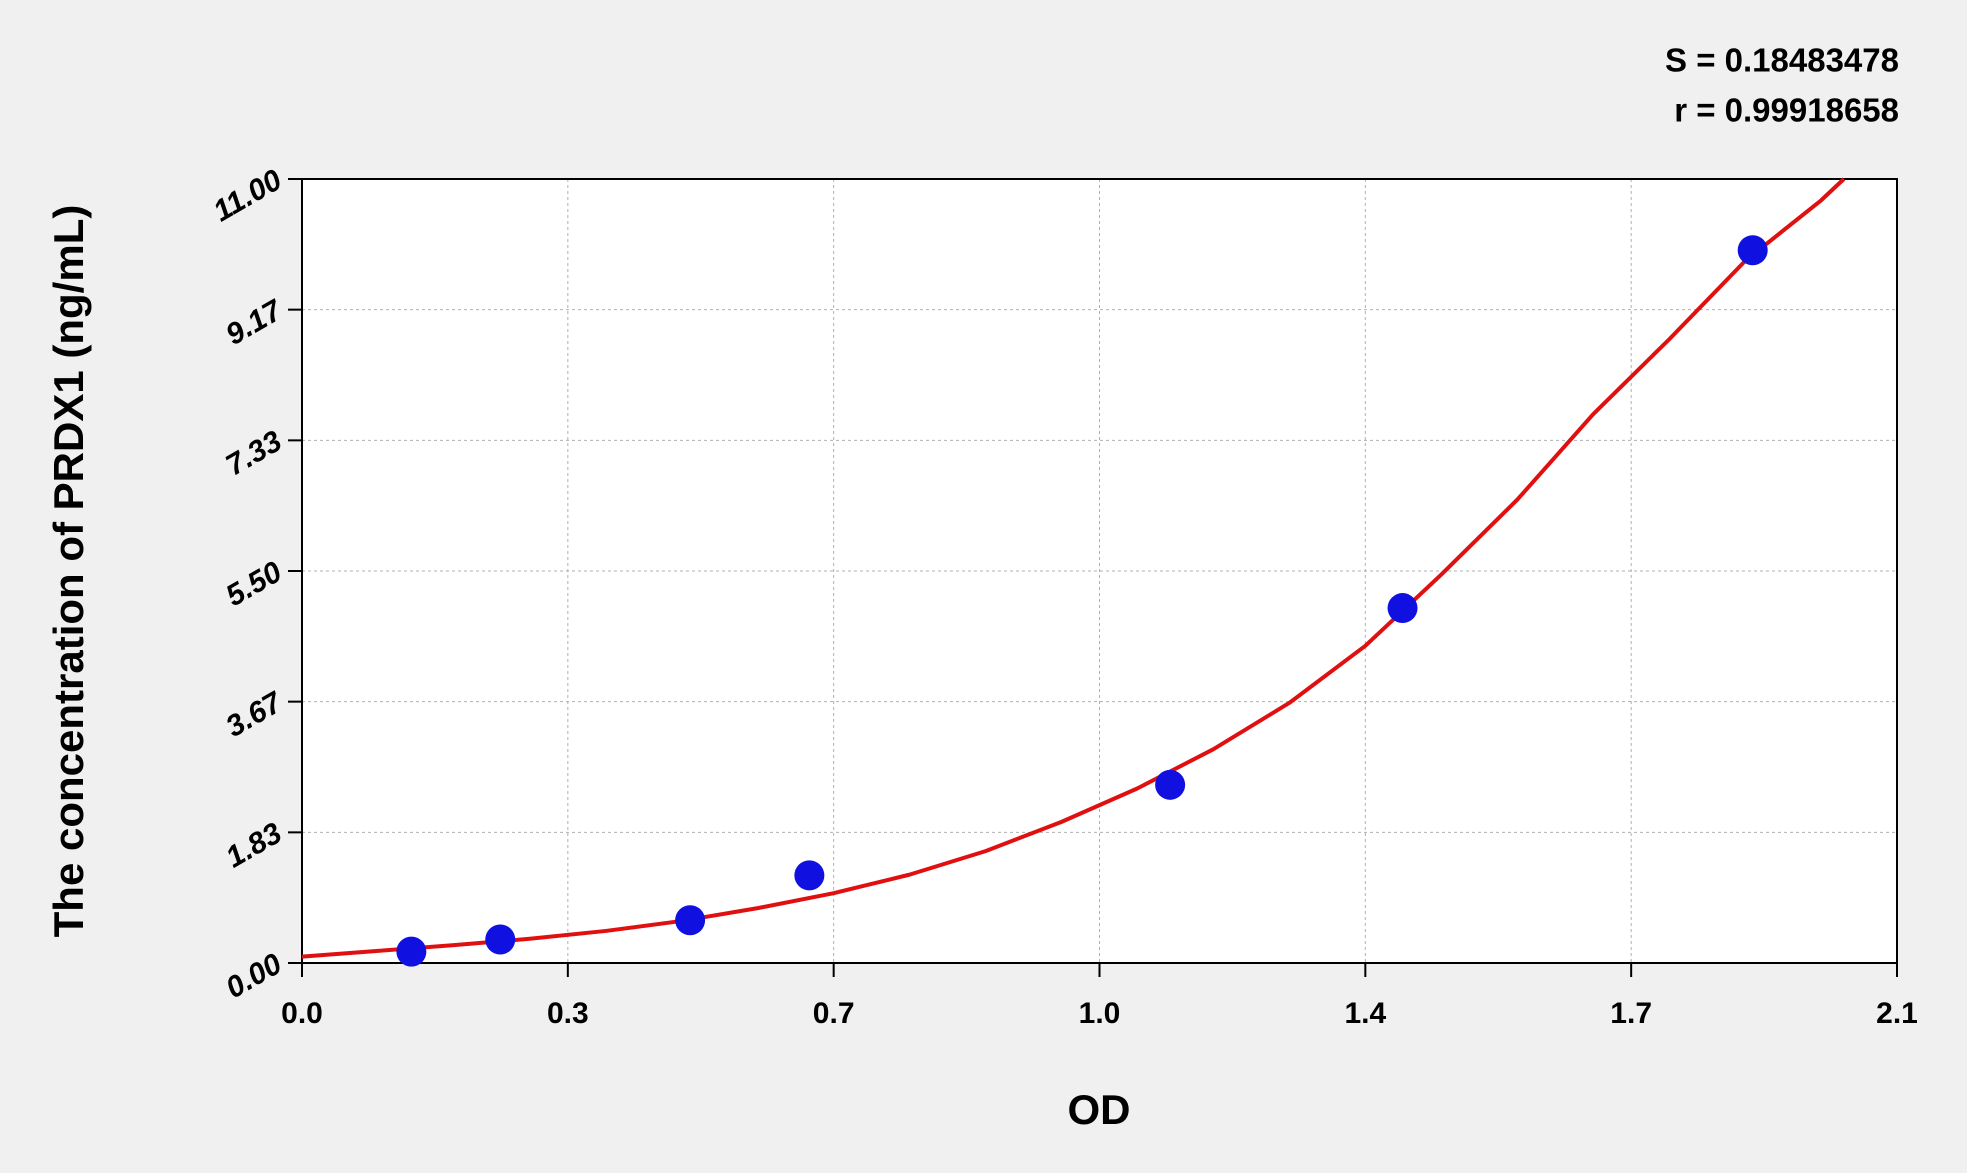 This screenshot has height=1173, width=1967. What do you see at coordinates (254, 322) in the screenshot?
I see `y-tick-label: 9.17` at bounding box center [254, 322].